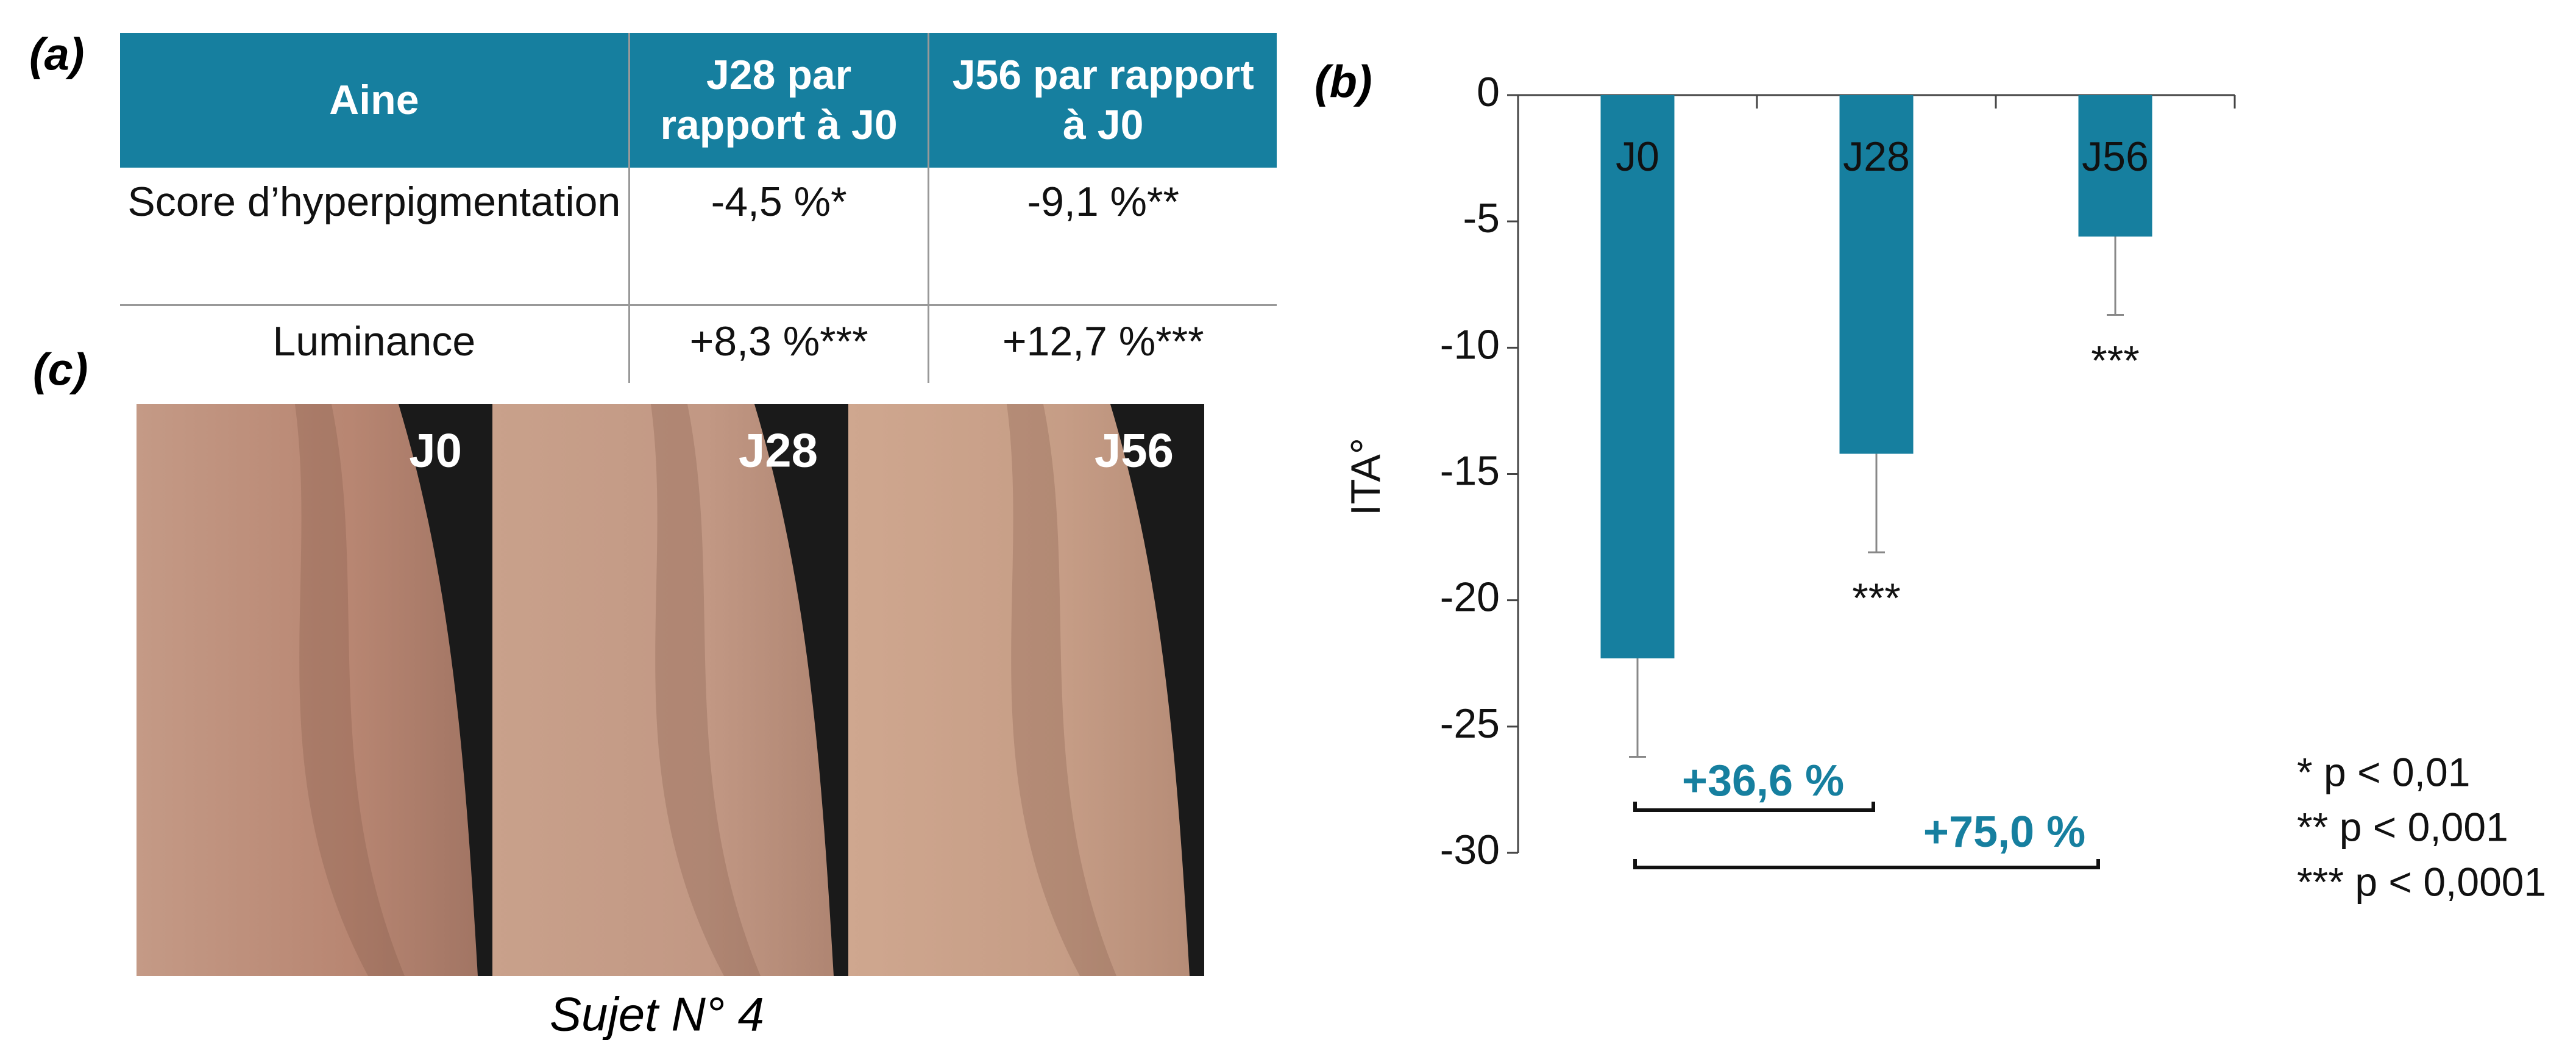  Describe the element at coordinates (778, 100) in the screenshot. I see `header-cell: J28 par rapport à J0` at that location.